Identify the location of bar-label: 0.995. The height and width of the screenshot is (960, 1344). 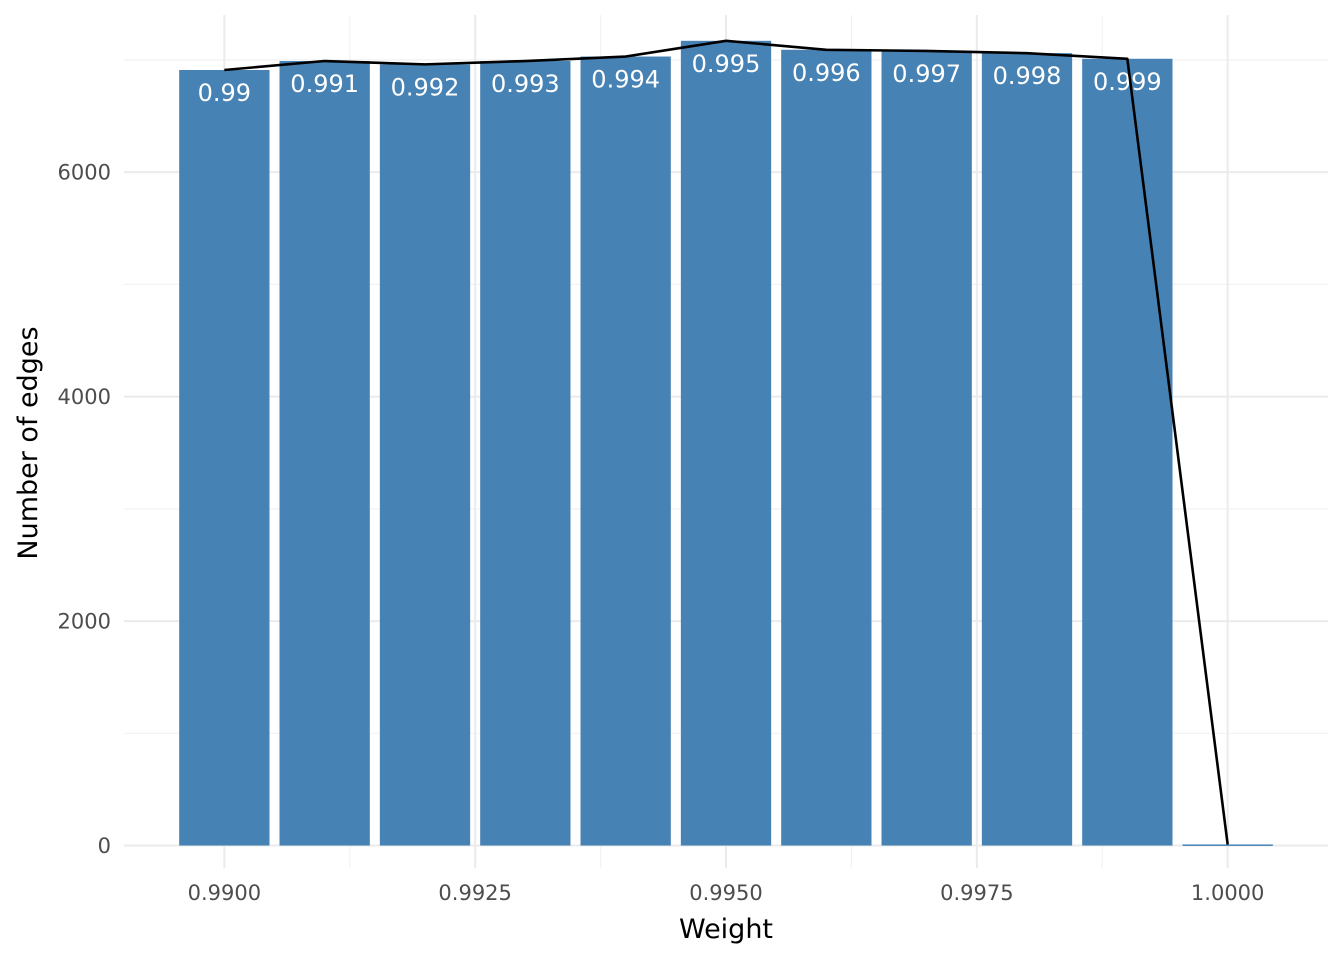
(726, 64).